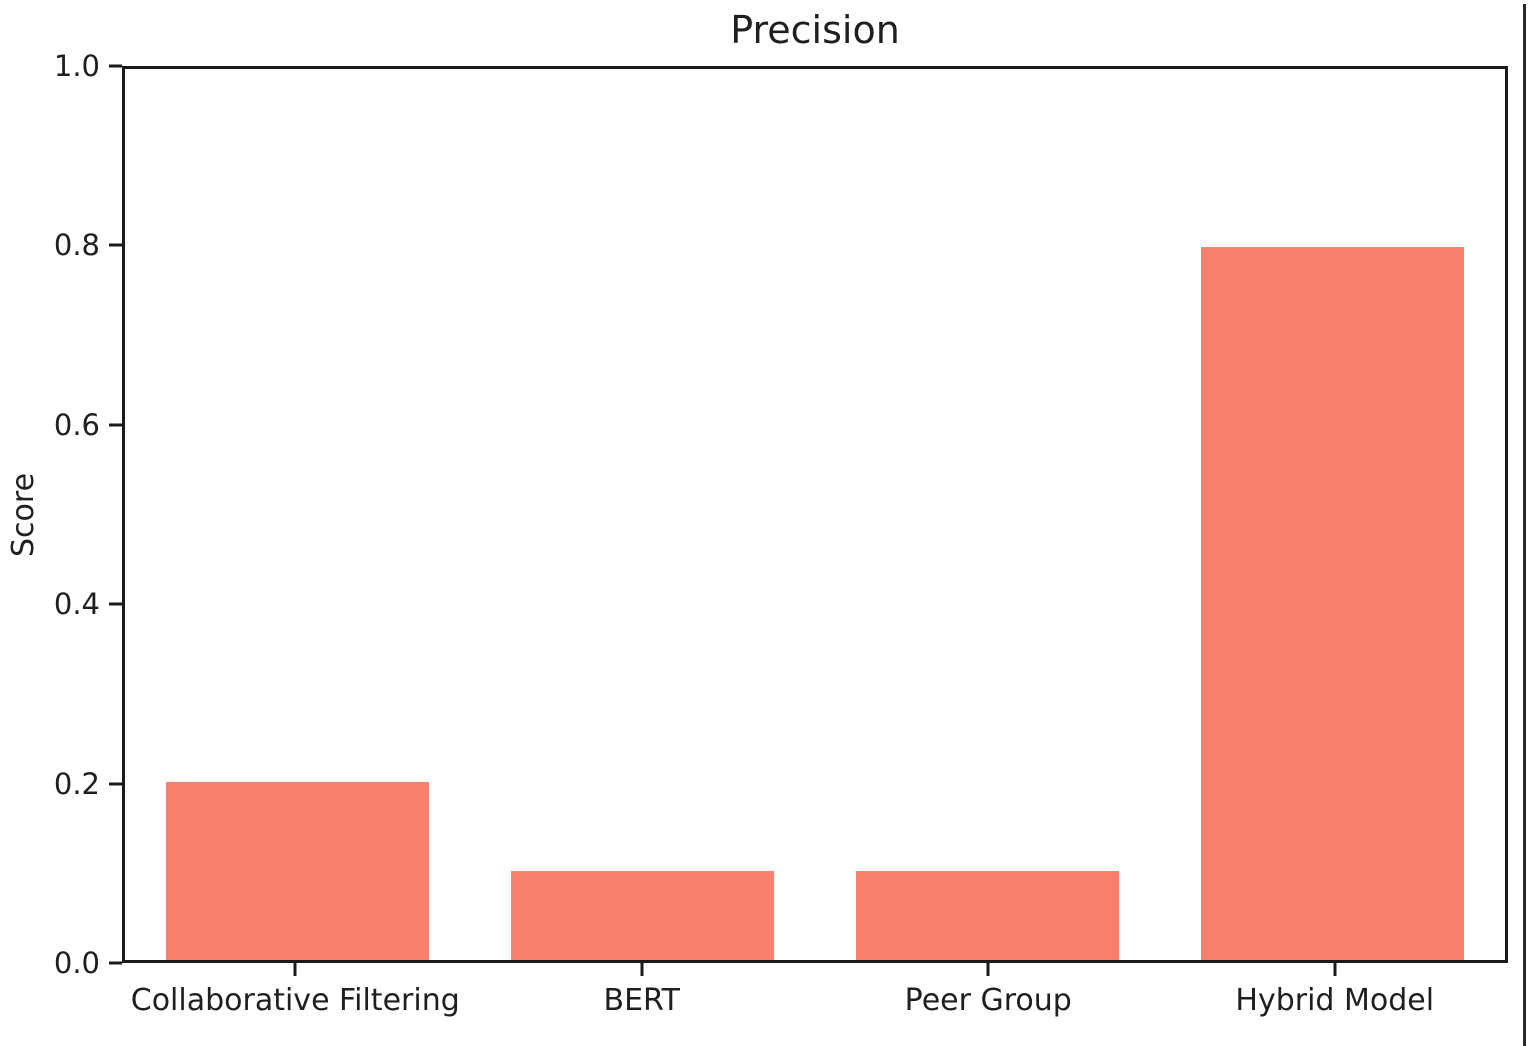 This screenshot has height=1046, width=1535. What do you see at coordinates (76, 963) in the screenshot?
I see `y-tick-label: 0.0` at bounding box center [76, 963].